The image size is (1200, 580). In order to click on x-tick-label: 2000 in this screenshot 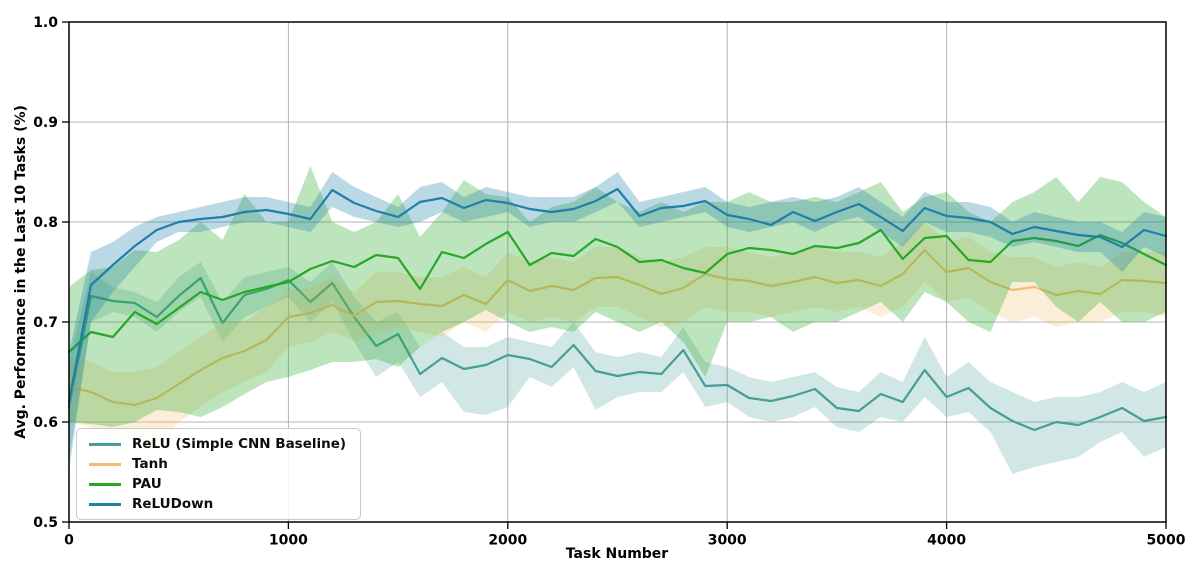, I will do `click(507, 541)`.